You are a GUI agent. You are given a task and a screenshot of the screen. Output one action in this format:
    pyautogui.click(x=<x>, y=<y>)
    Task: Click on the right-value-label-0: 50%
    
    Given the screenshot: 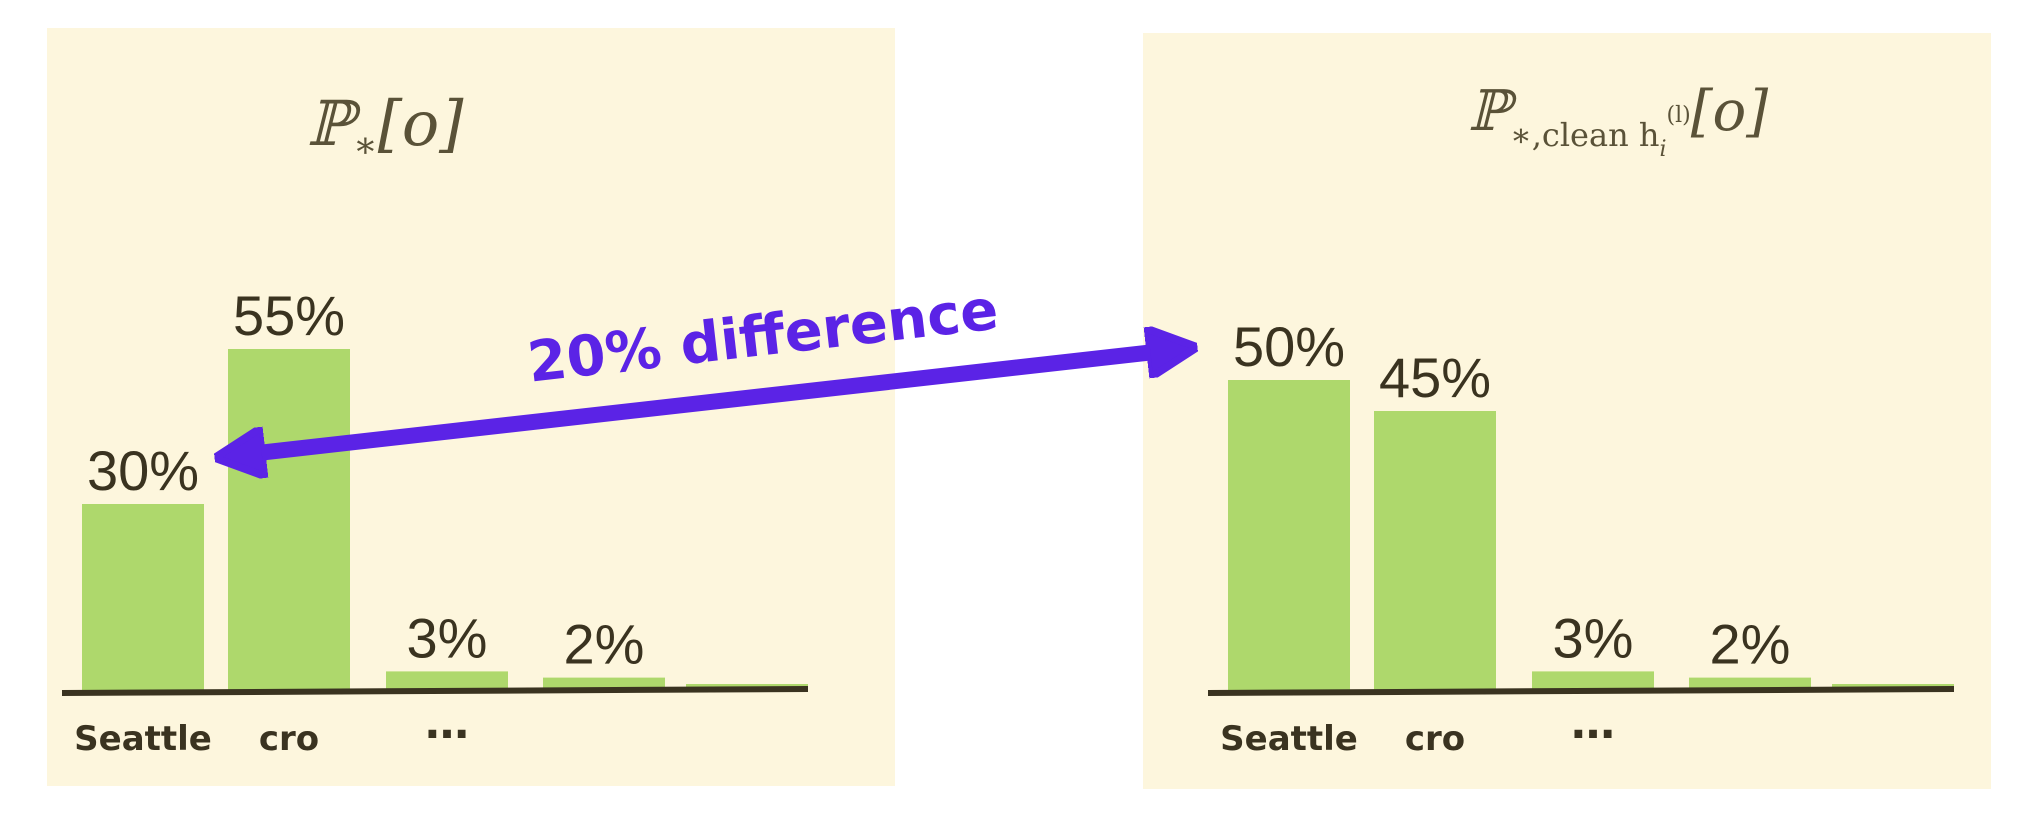 What is the action you would take?
    pyautogui.click(x=1289, y=346)
    